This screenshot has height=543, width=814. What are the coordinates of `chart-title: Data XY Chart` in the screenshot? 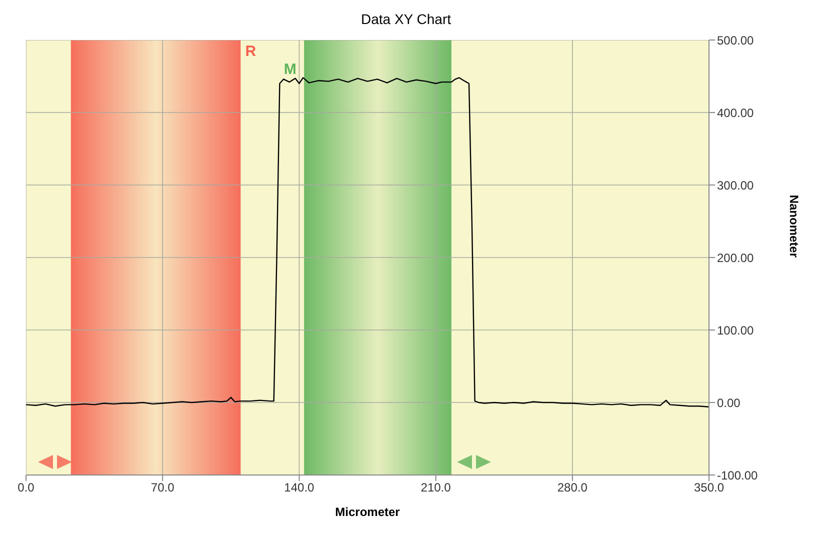 It's located at (406, 19).